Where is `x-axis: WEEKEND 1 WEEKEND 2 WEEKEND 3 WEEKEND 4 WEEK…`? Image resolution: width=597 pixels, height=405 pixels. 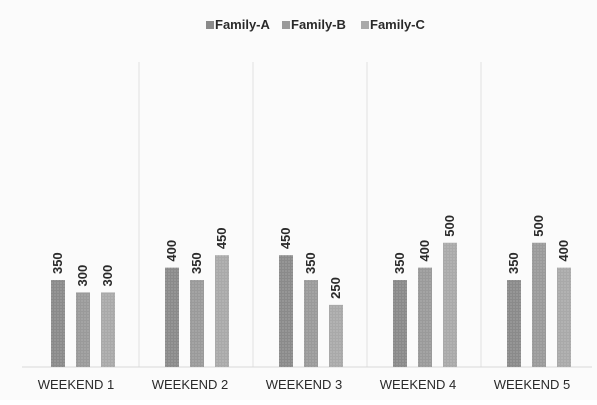
x-axis: WEEKEND 1 WEEKEND 2 WEEKEND 3 WEEKEND 4 WEEK… is located at coordinates (304, 384).